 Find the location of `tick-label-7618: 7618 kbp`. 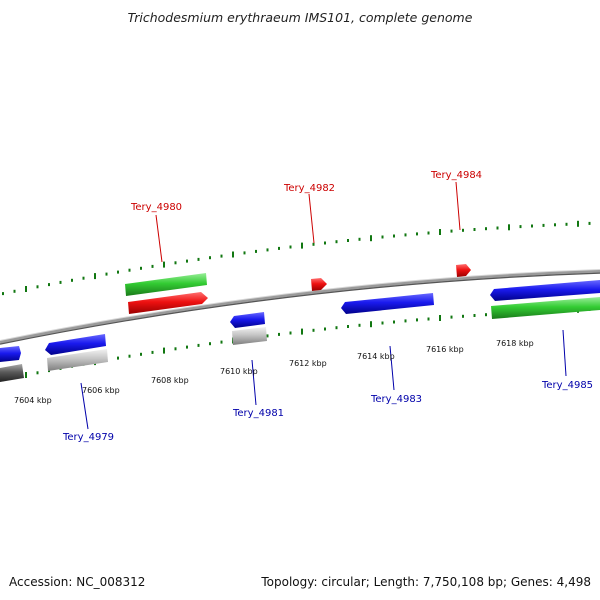

tick-label-7618: 7618 kbp is located at coordinates (515, 343).